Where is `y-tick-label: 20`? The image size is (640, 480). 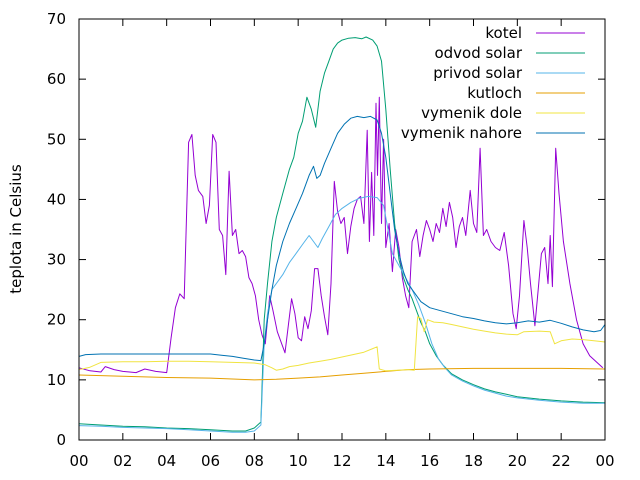
y-tick-label: 20 is located at coordinates (56, 320).